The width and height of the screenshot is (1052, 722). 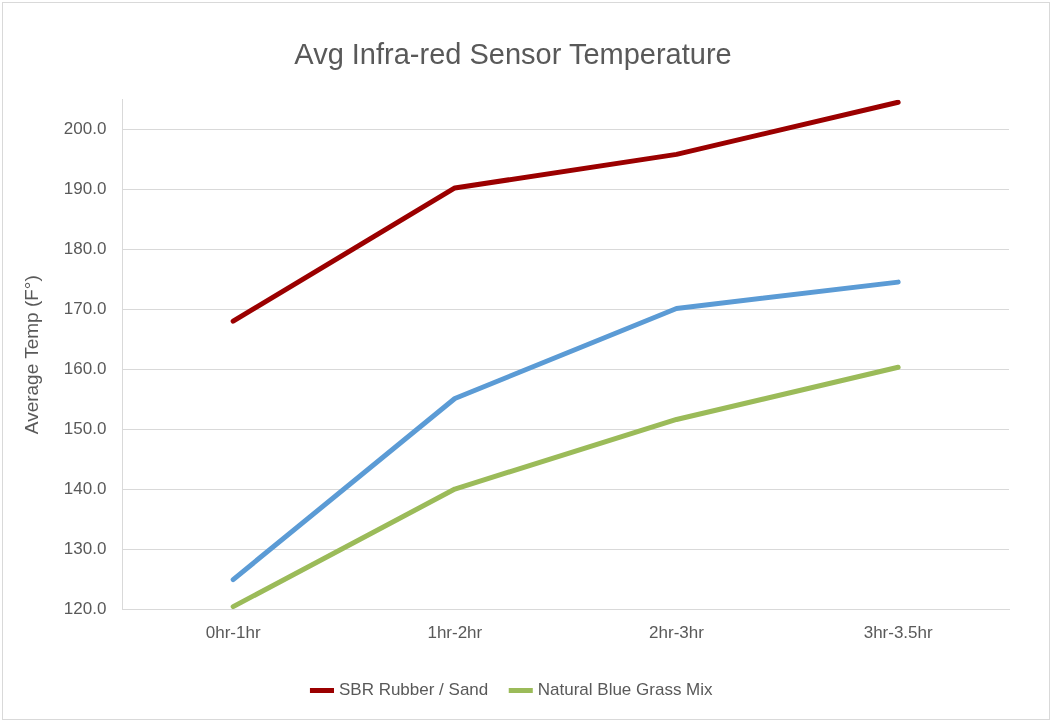 What do you see at coordinates (513, 54) in the screenshot?
I see `chart-title: Avg Infra-red Sensor Temperature` at bounding box center [513, 54].